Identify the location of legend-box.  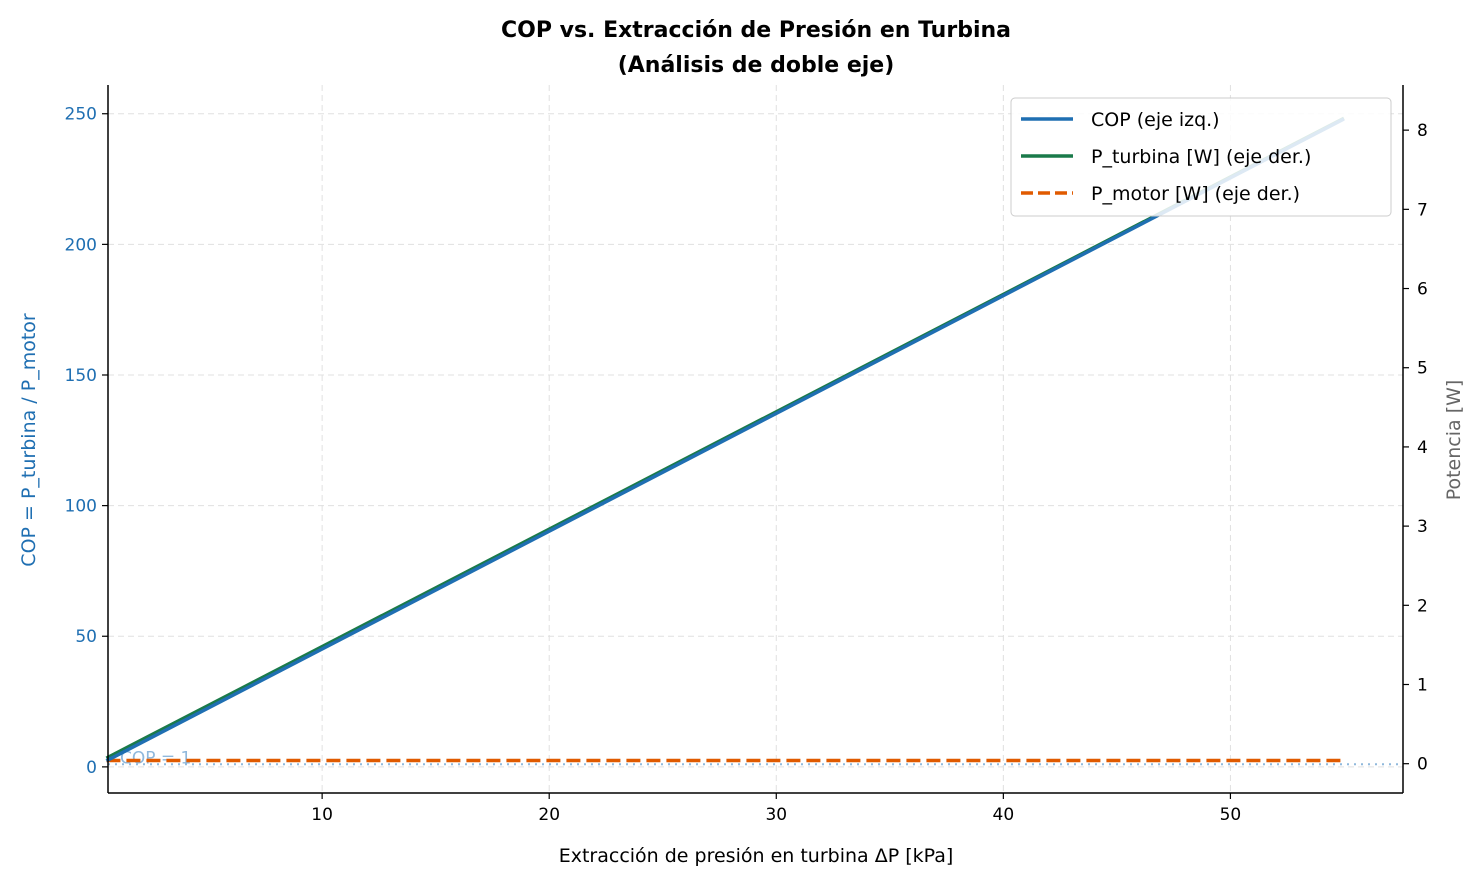
(1201, 157).